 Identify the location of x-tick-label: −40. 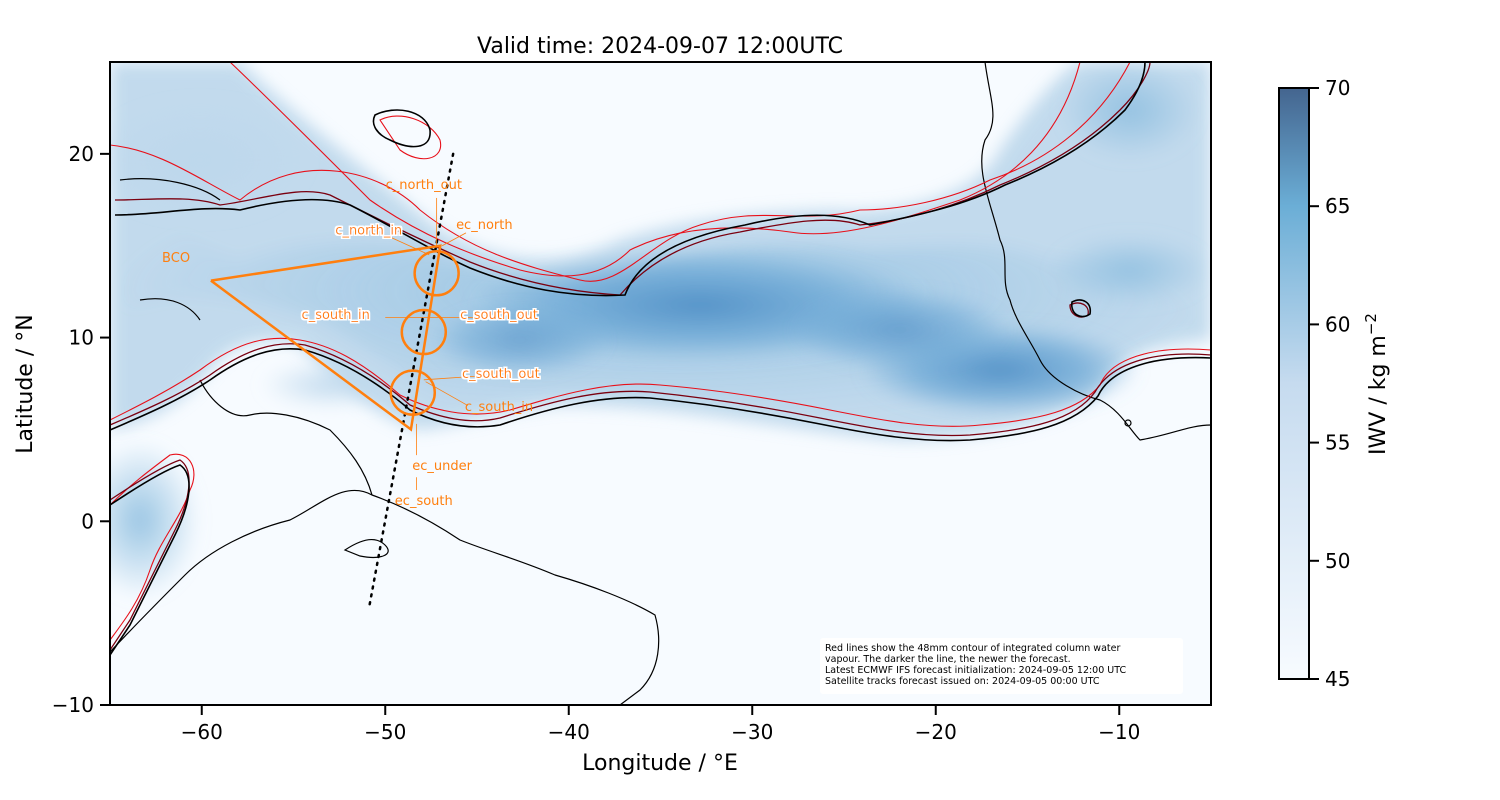
(569, 732).